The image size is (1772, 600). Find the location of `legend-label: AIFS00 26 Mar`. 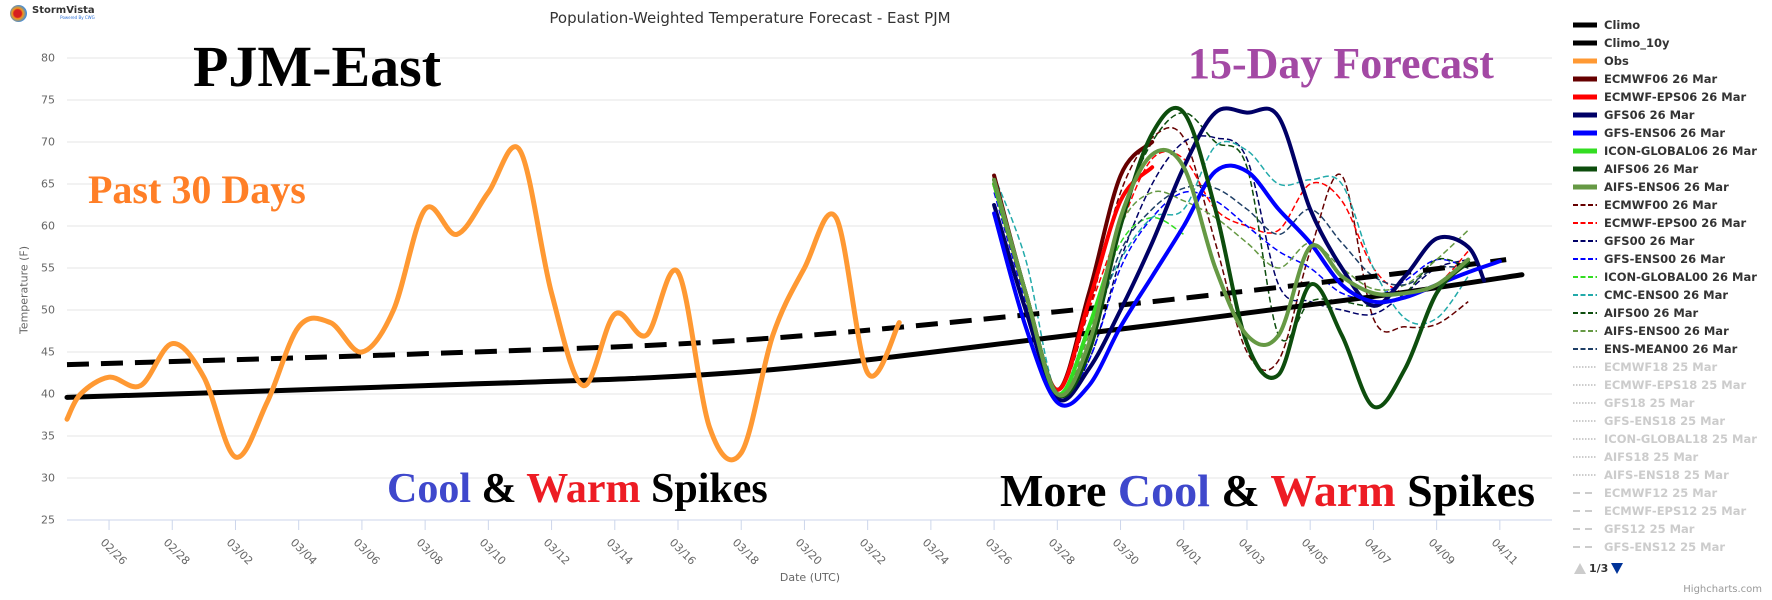

legend-label: AIFS00 26 Mar is located at coordinates (1651, 313).